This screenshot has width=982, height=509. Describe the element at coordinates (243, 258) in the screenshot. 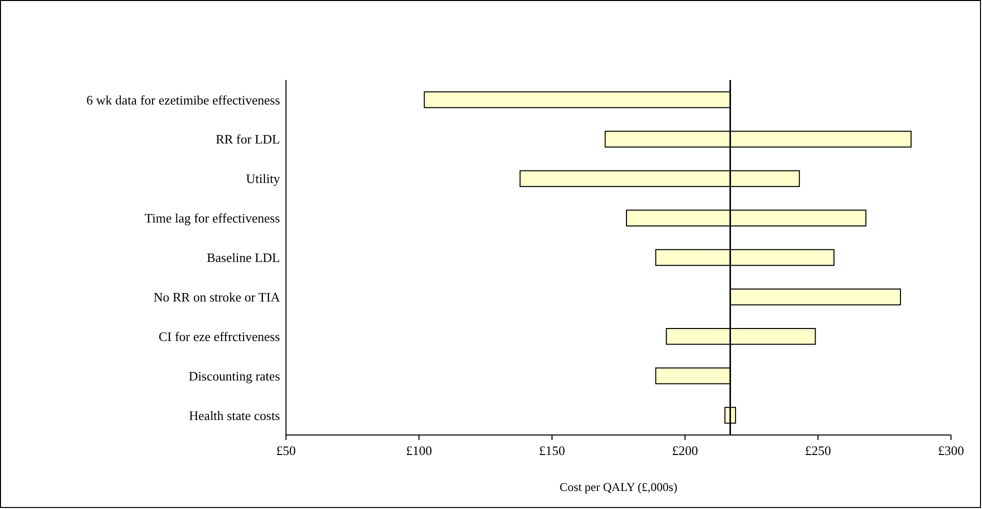

I see `y-tick-label: Baseline LDL` at that location.